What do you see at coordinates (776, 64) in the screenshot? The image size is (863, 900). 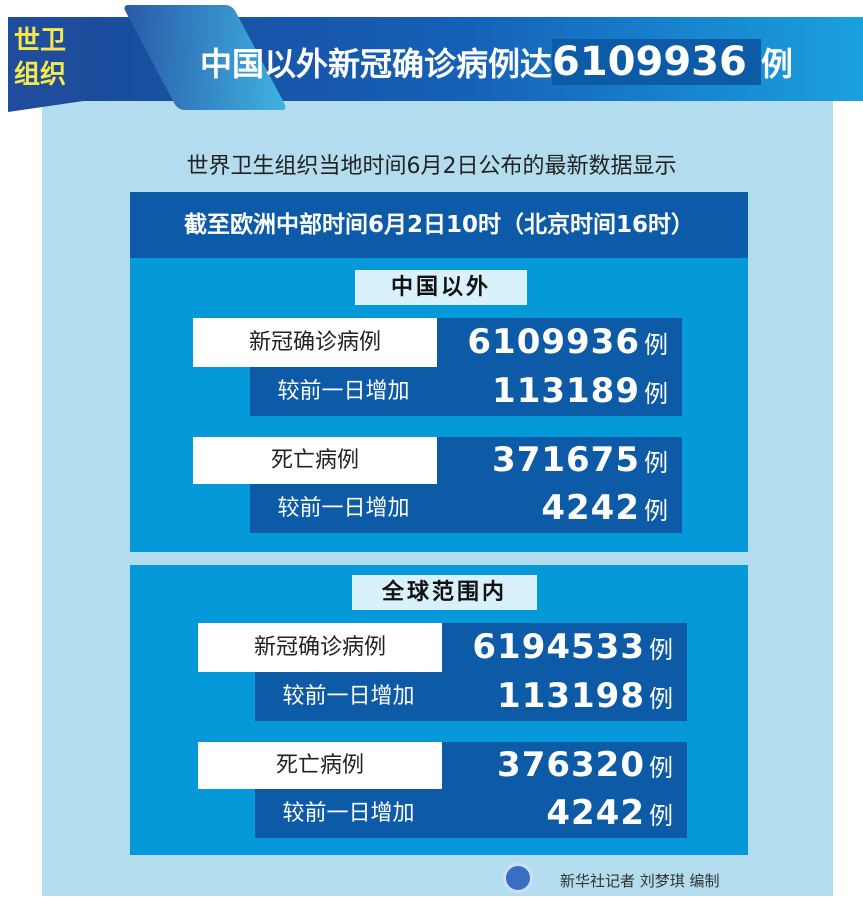 I see `title-suffix: 例` at bounding box center [776, 64].